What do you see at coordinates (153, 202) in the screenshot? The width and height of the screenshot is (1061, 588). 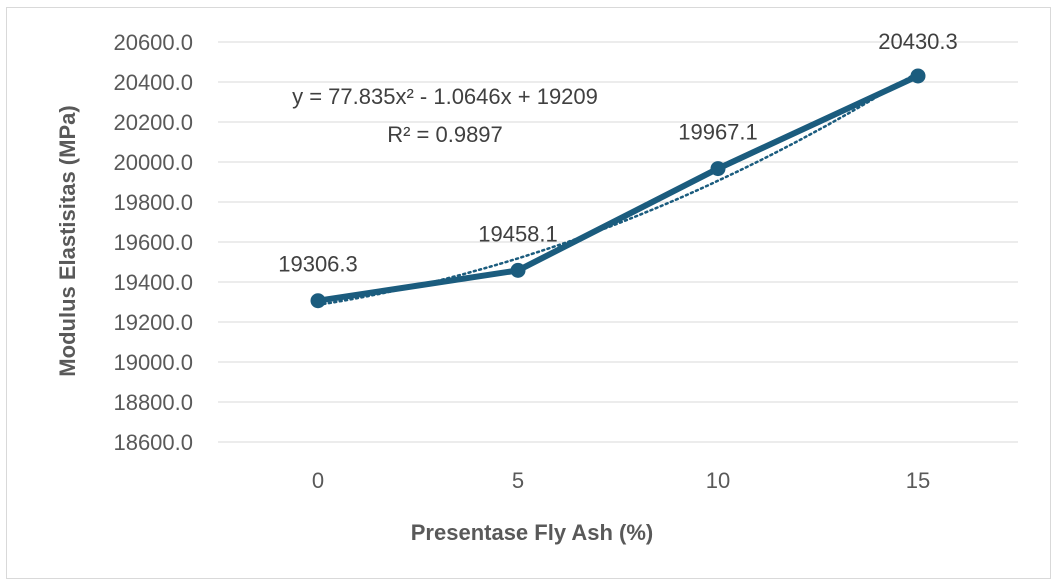 I see `y-tick-label: 19800.0` at bounding box center [153, 202].